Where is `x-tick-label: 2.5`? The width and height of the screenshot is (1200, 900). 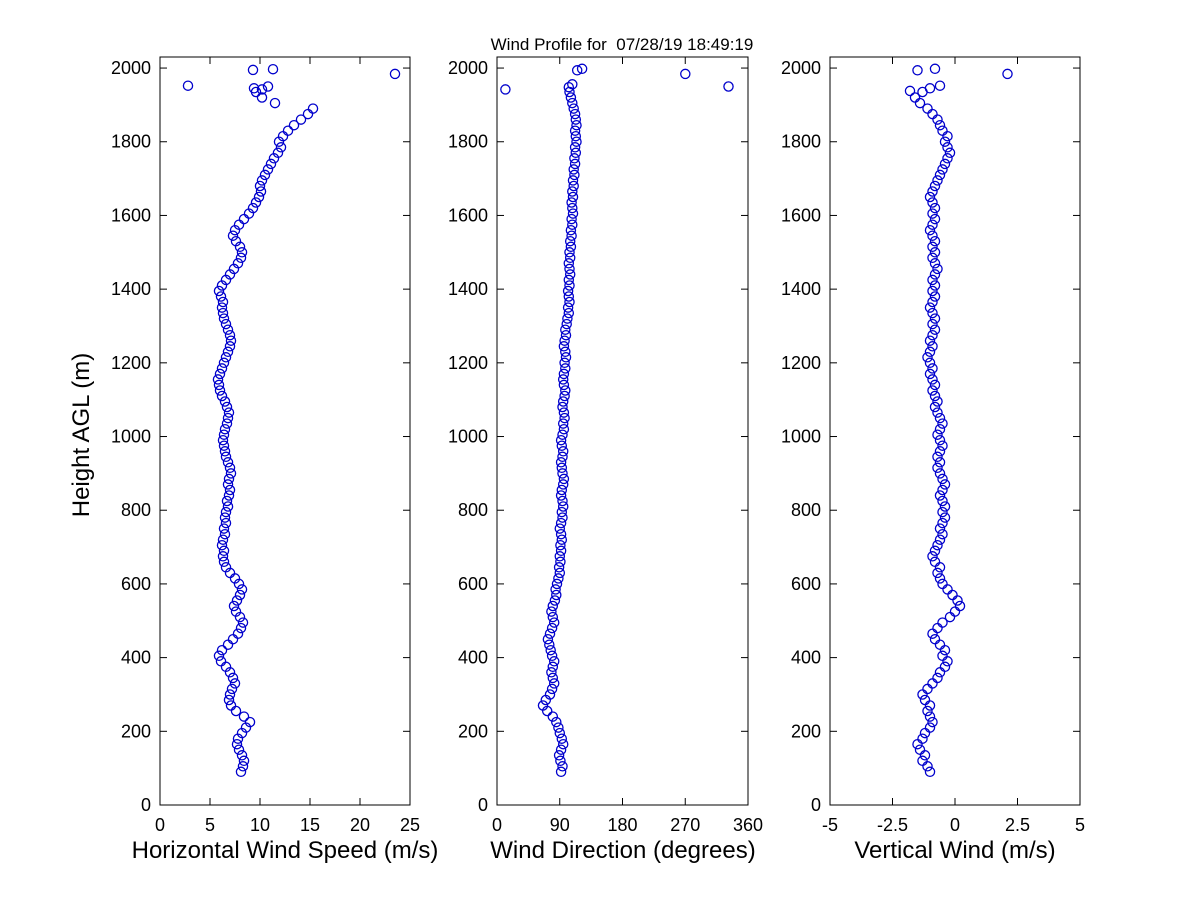 x-tick-label: 2.5 is located at coordinates (1017, 825).